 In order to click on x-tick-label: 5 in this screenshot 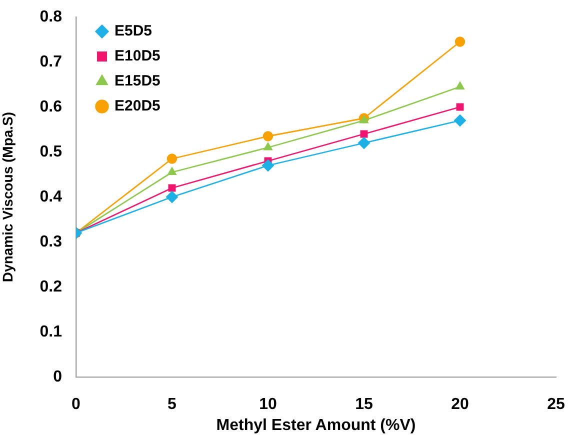, I will do `click(172, 405)`.